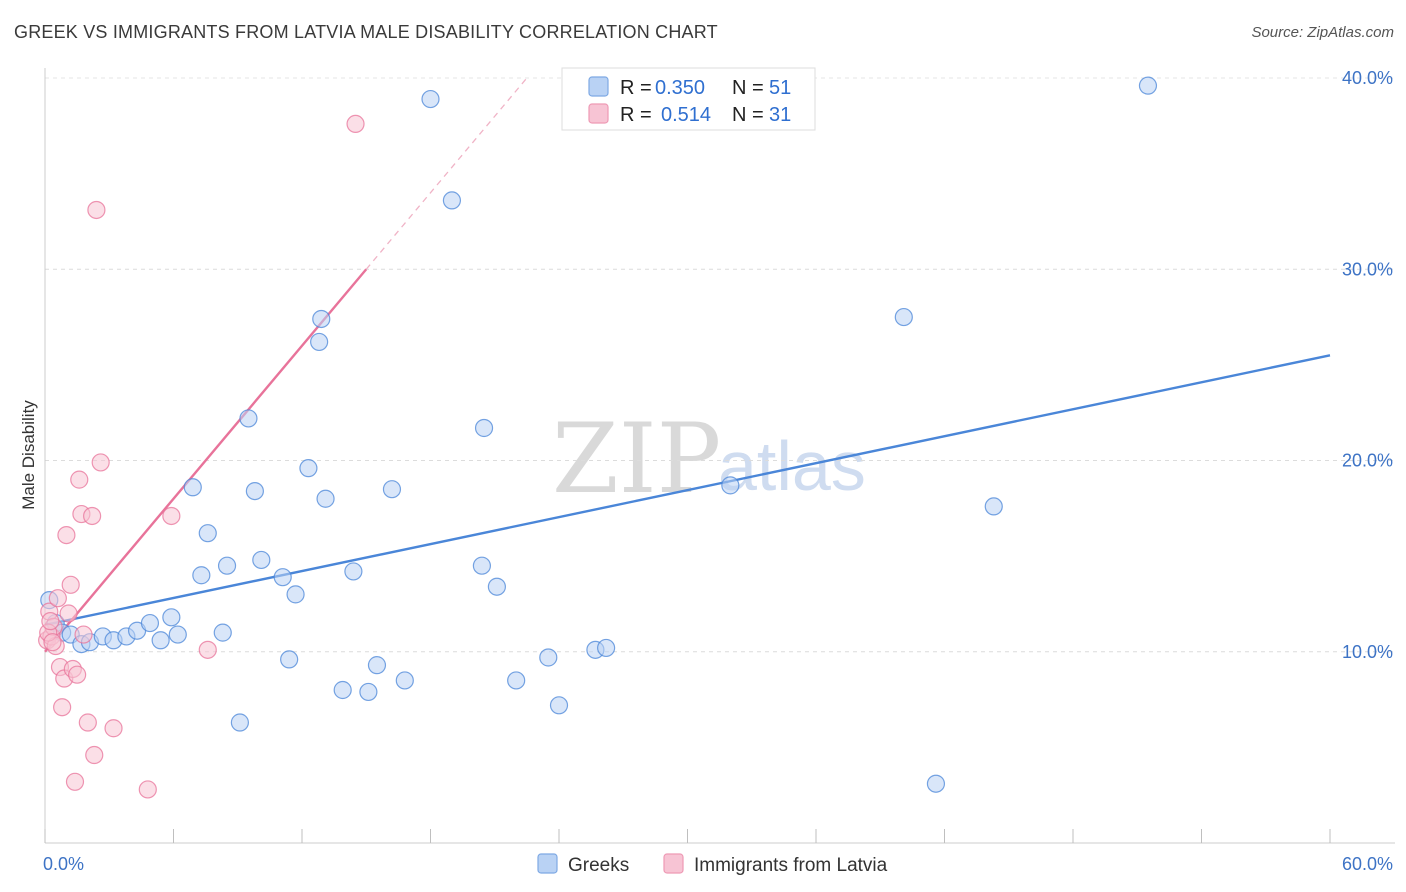  Describe the element at coordinates (780, 115) in the screenshot. I see `legend-n-value-latvia: 31` at that location.